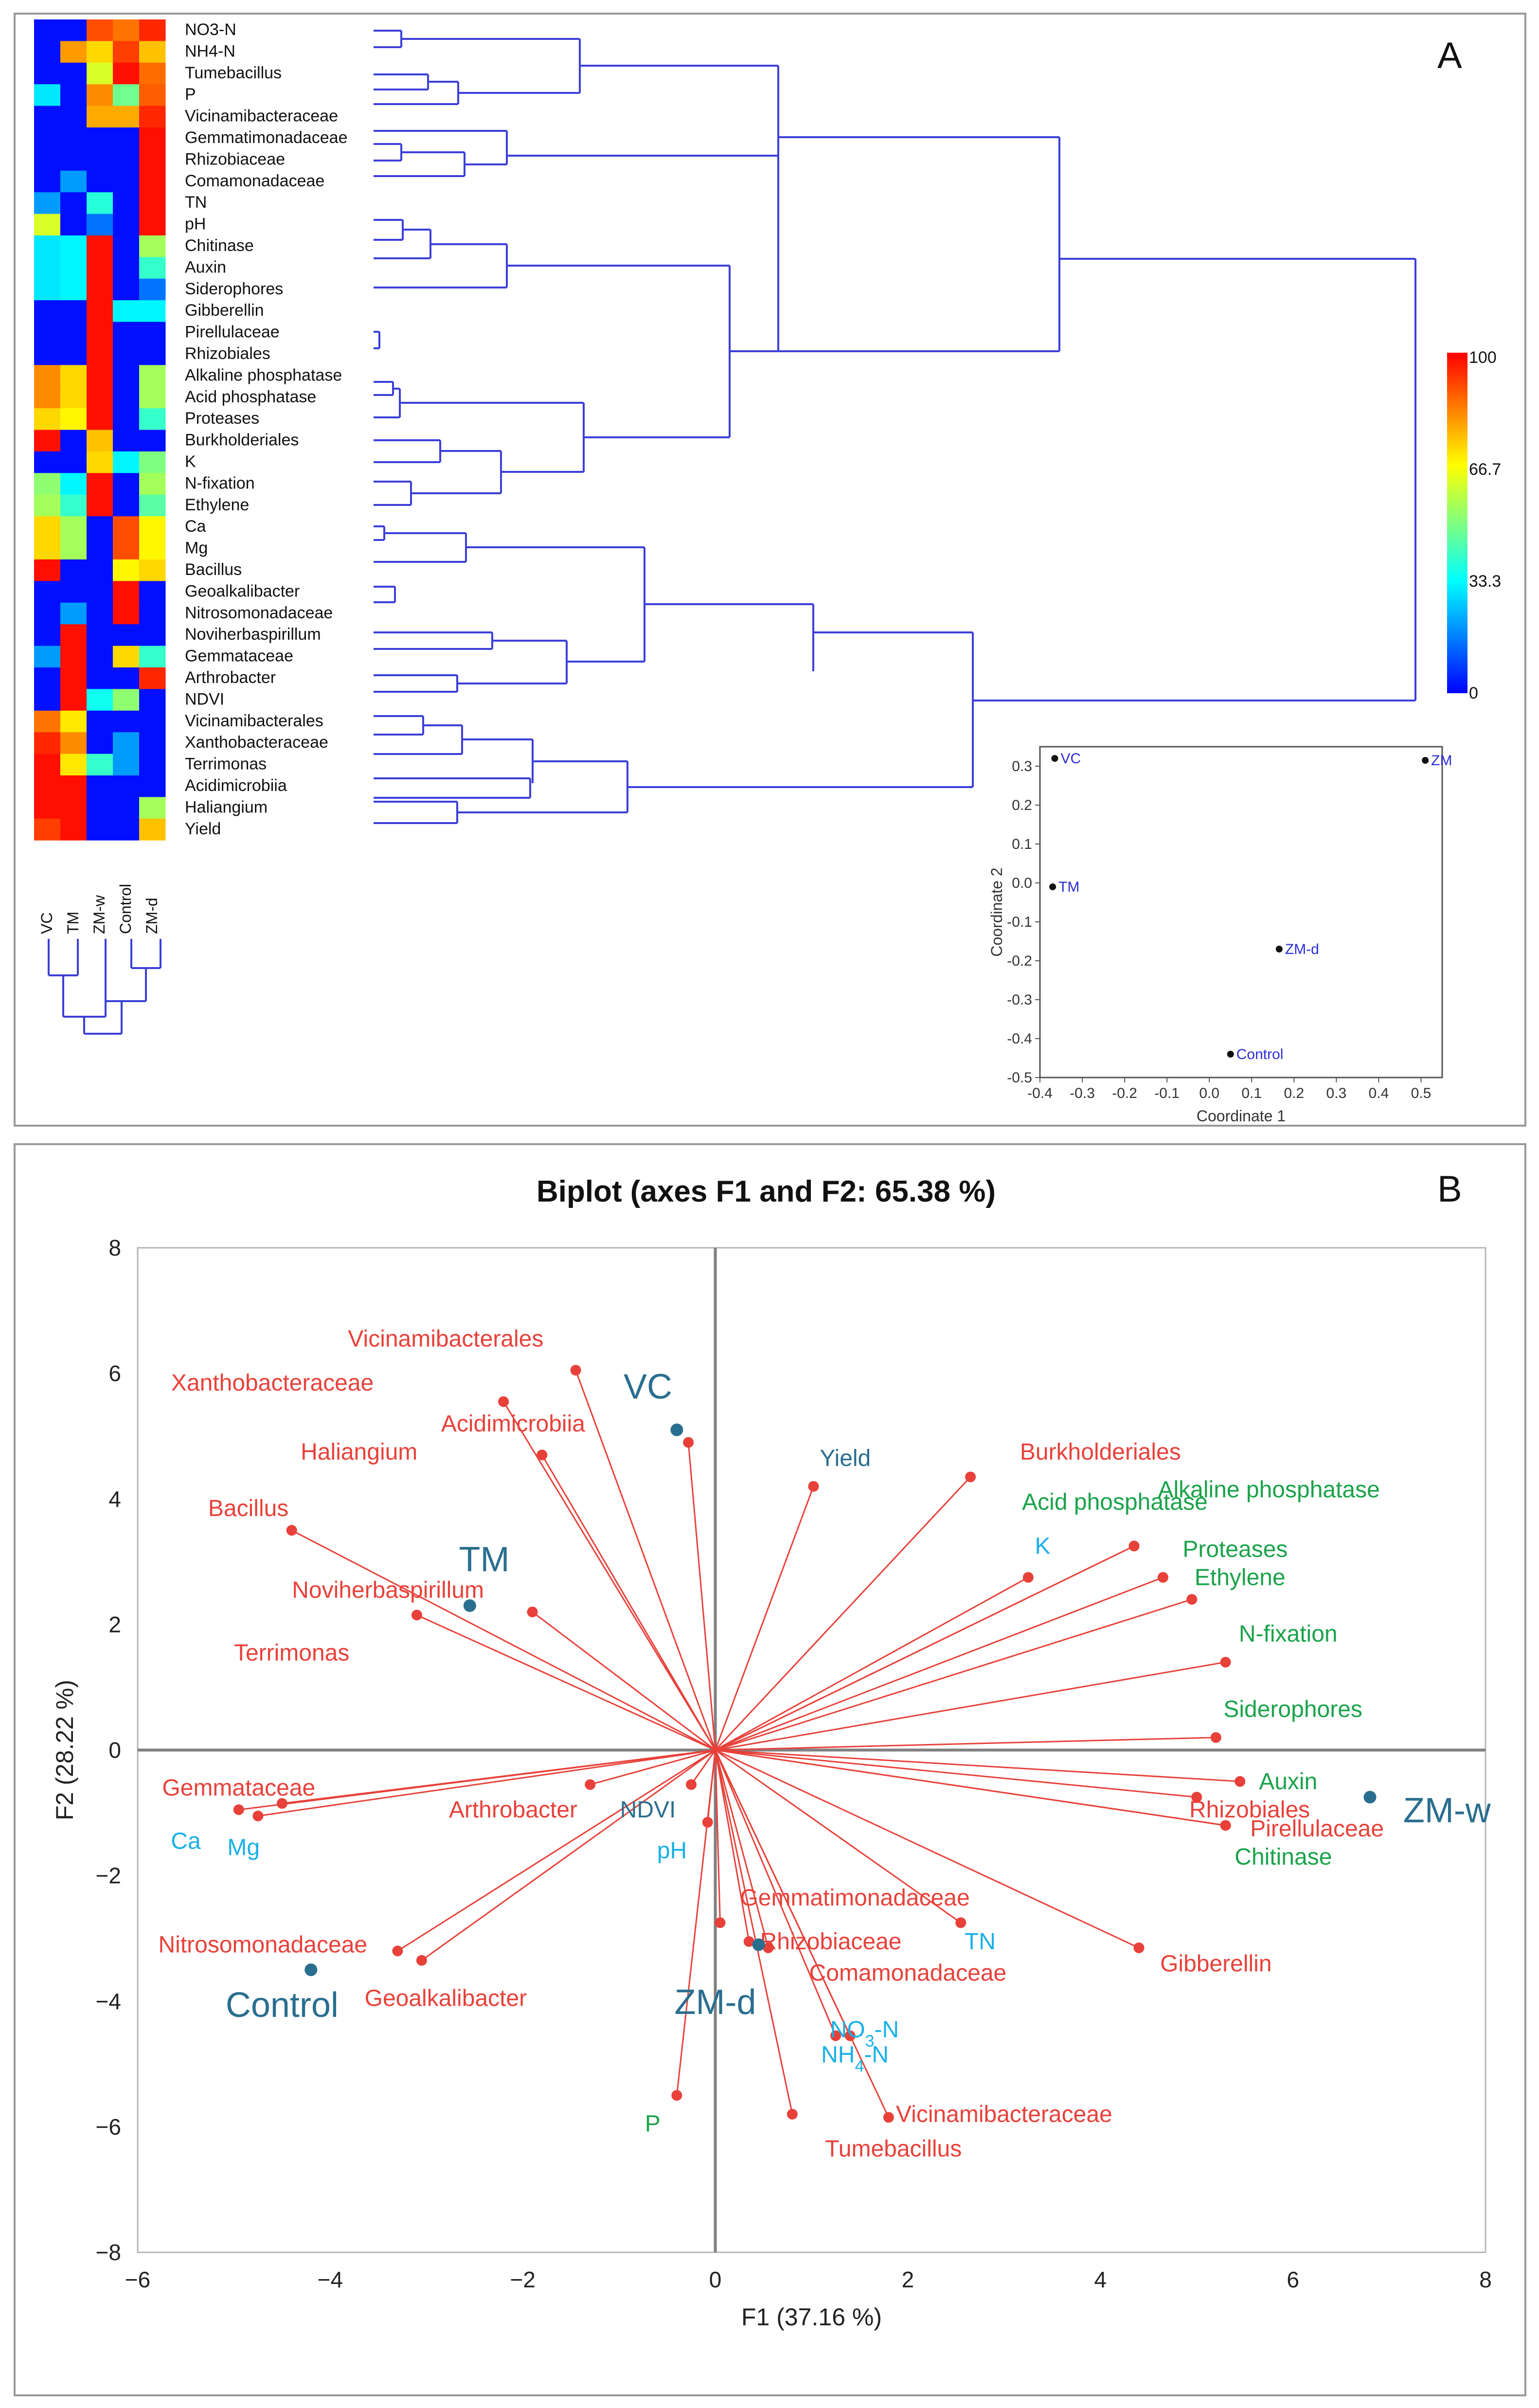  Describe the element at coordinates (893, 2149) in the screenshot. I see `variable-label: Tumebacillus` at that location.